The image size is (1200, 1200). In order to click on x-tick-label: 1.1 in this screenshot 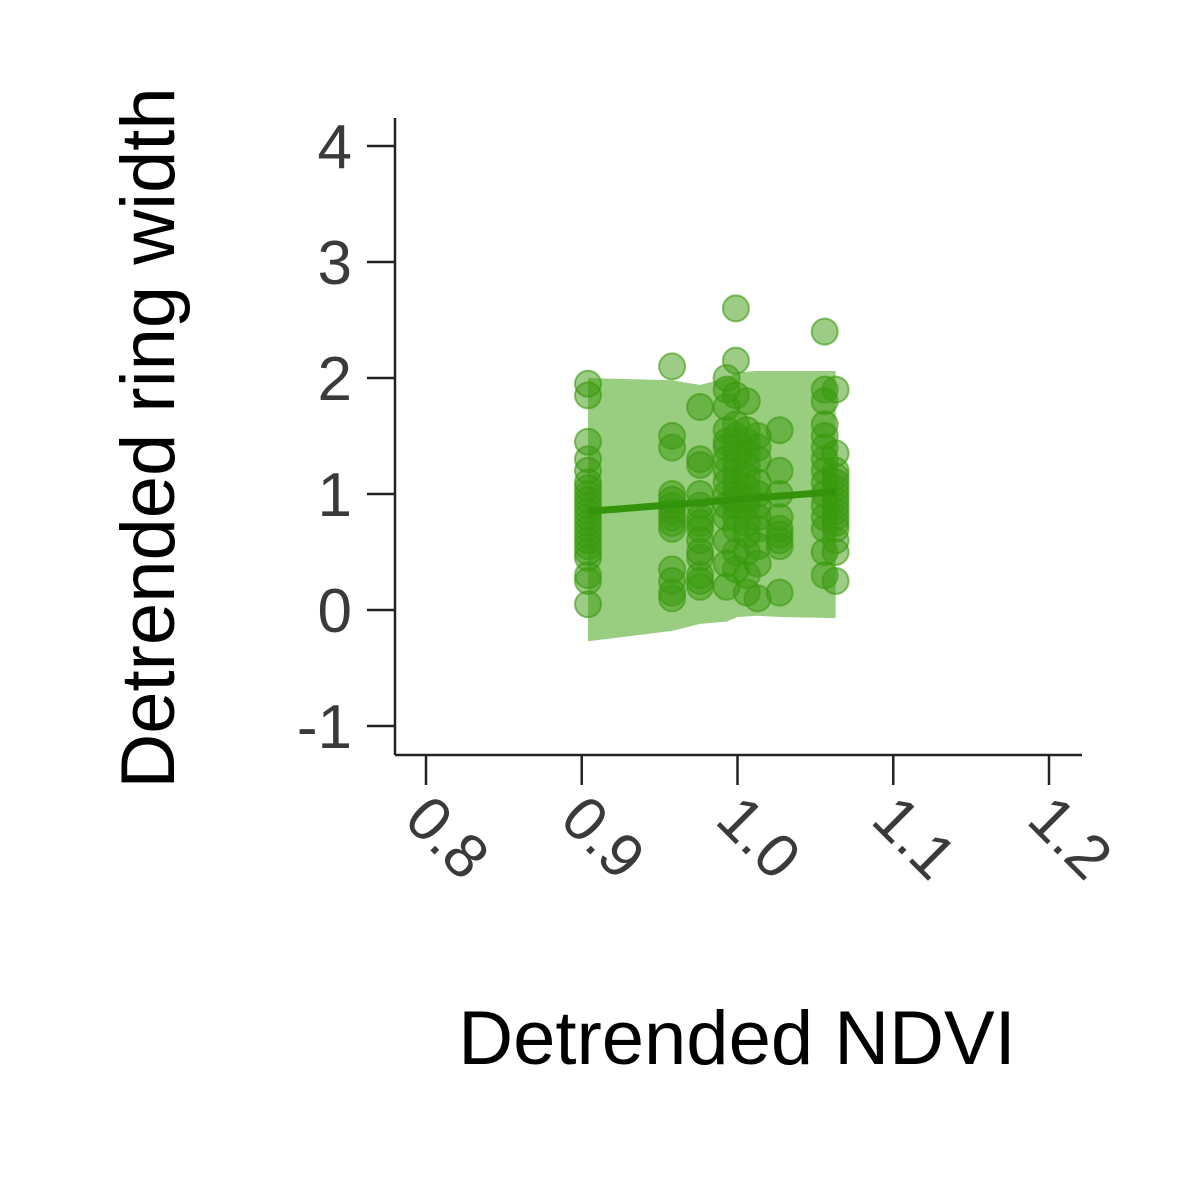, I will do `click(914, 838)`.